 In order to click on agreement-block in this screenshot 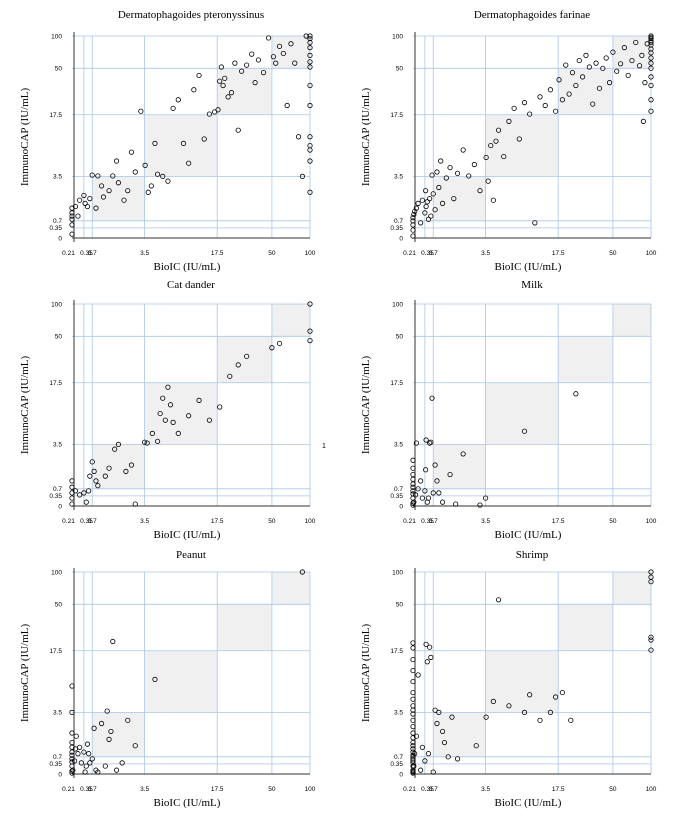, I will do `click(459, 198)`.